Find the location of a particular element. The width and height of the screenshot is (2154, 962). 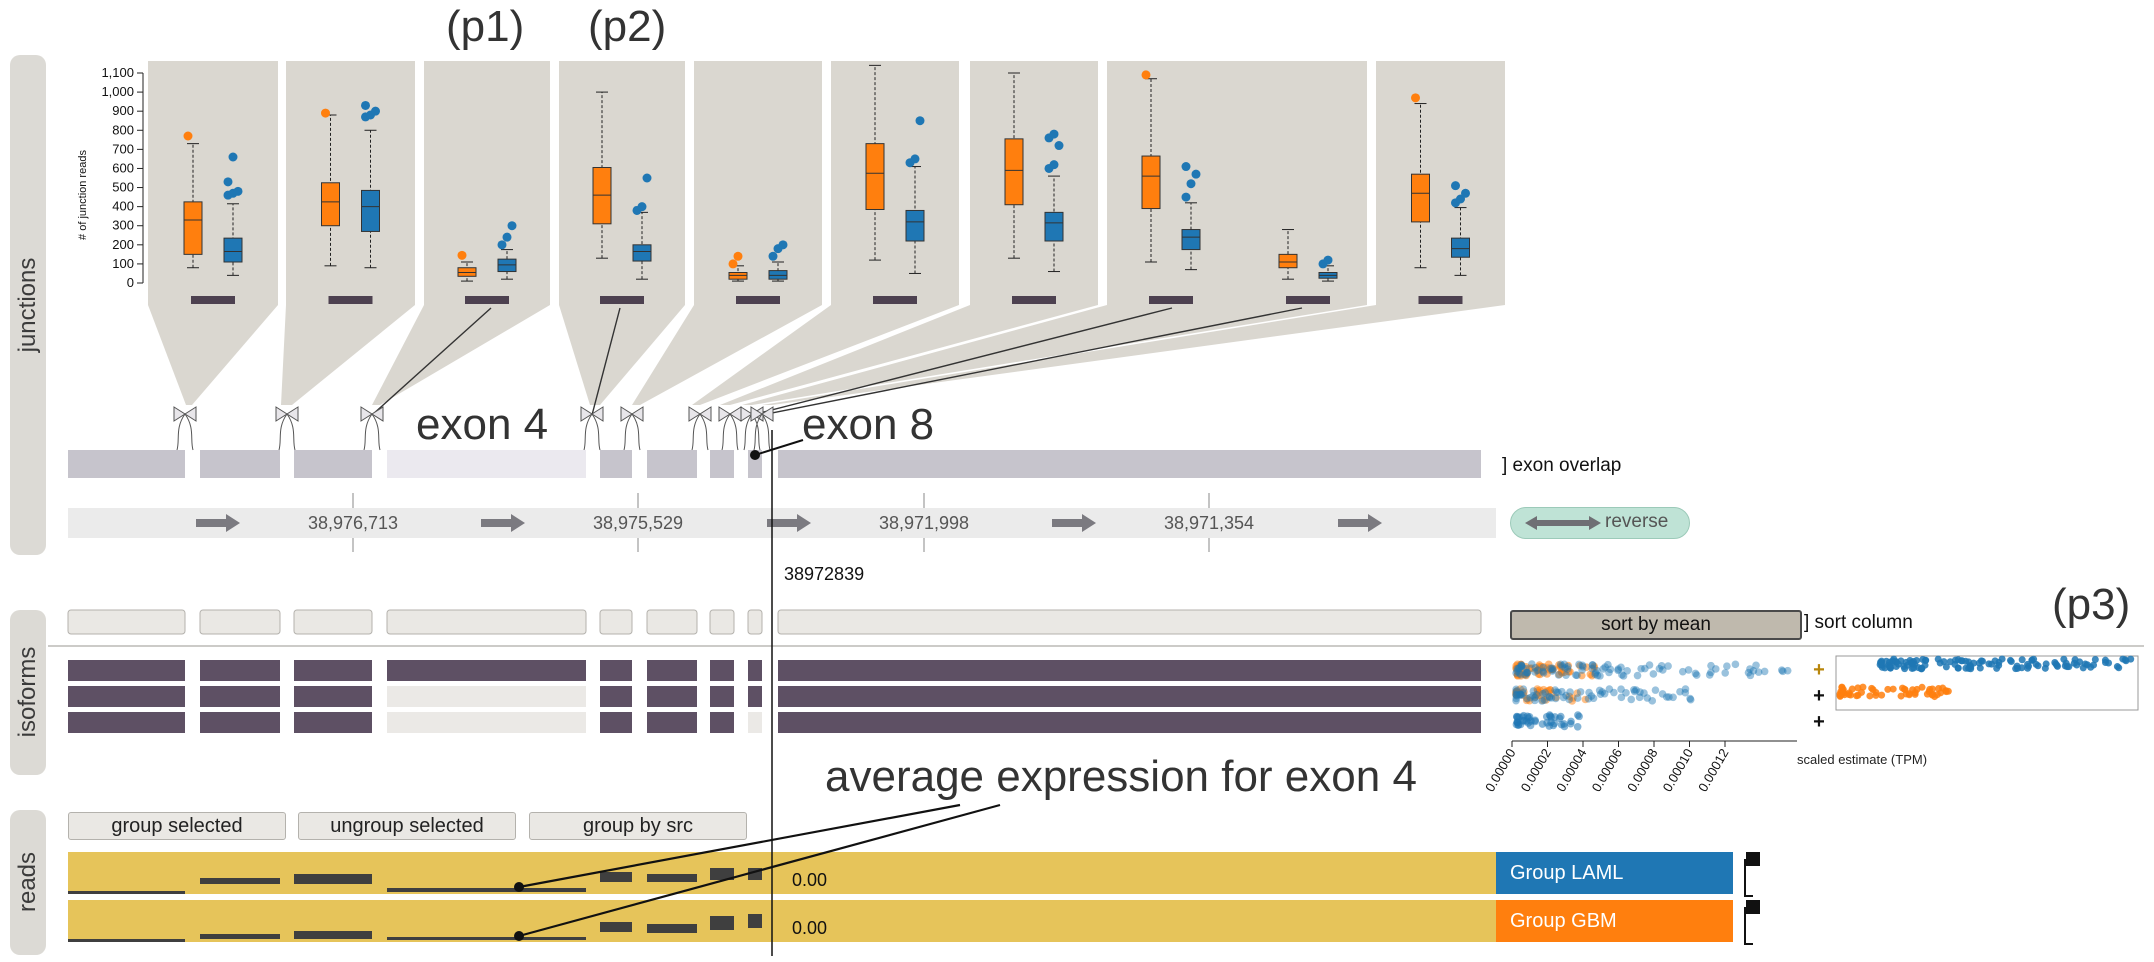

average-pointer-dot-laml is located at coordinates (519, 887).